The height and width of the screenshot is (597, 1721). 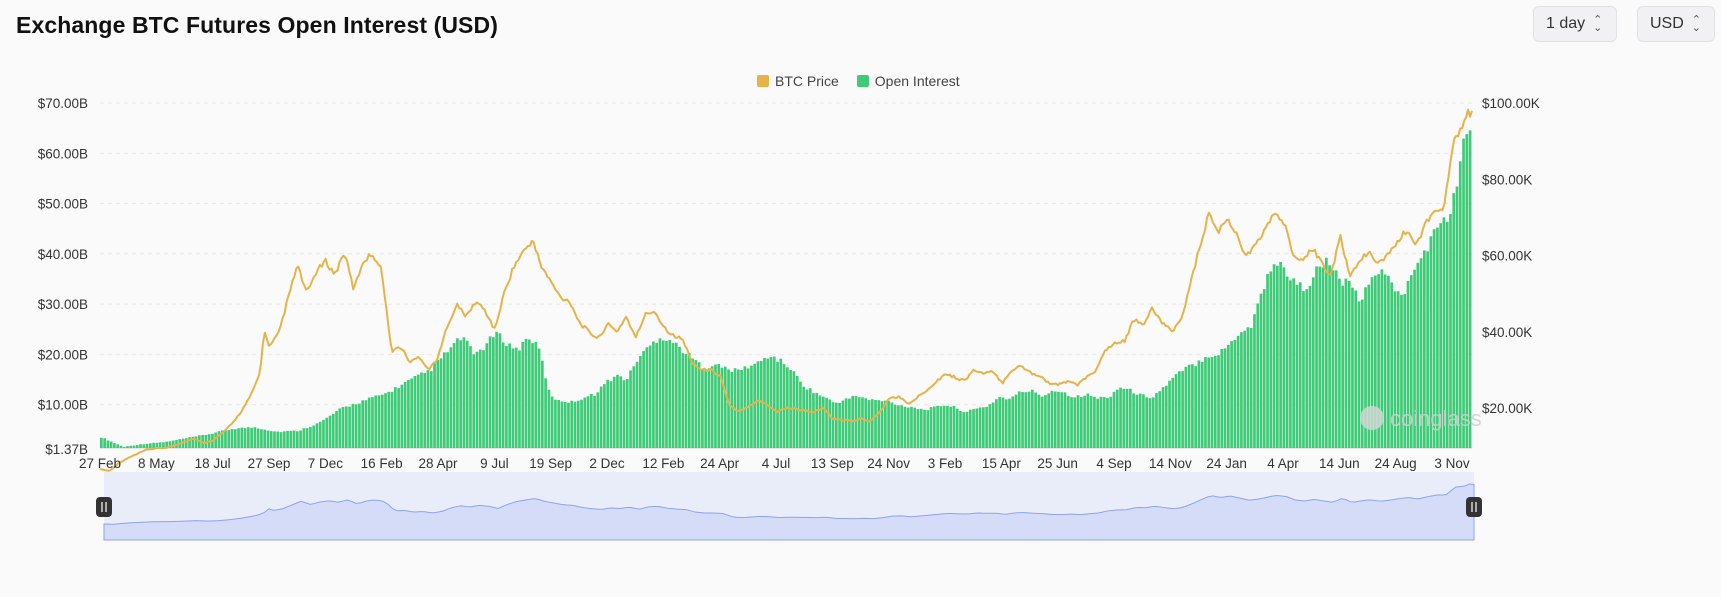 I want to click on x-tick-label: 13 Sep, so click(x=832, y=463).